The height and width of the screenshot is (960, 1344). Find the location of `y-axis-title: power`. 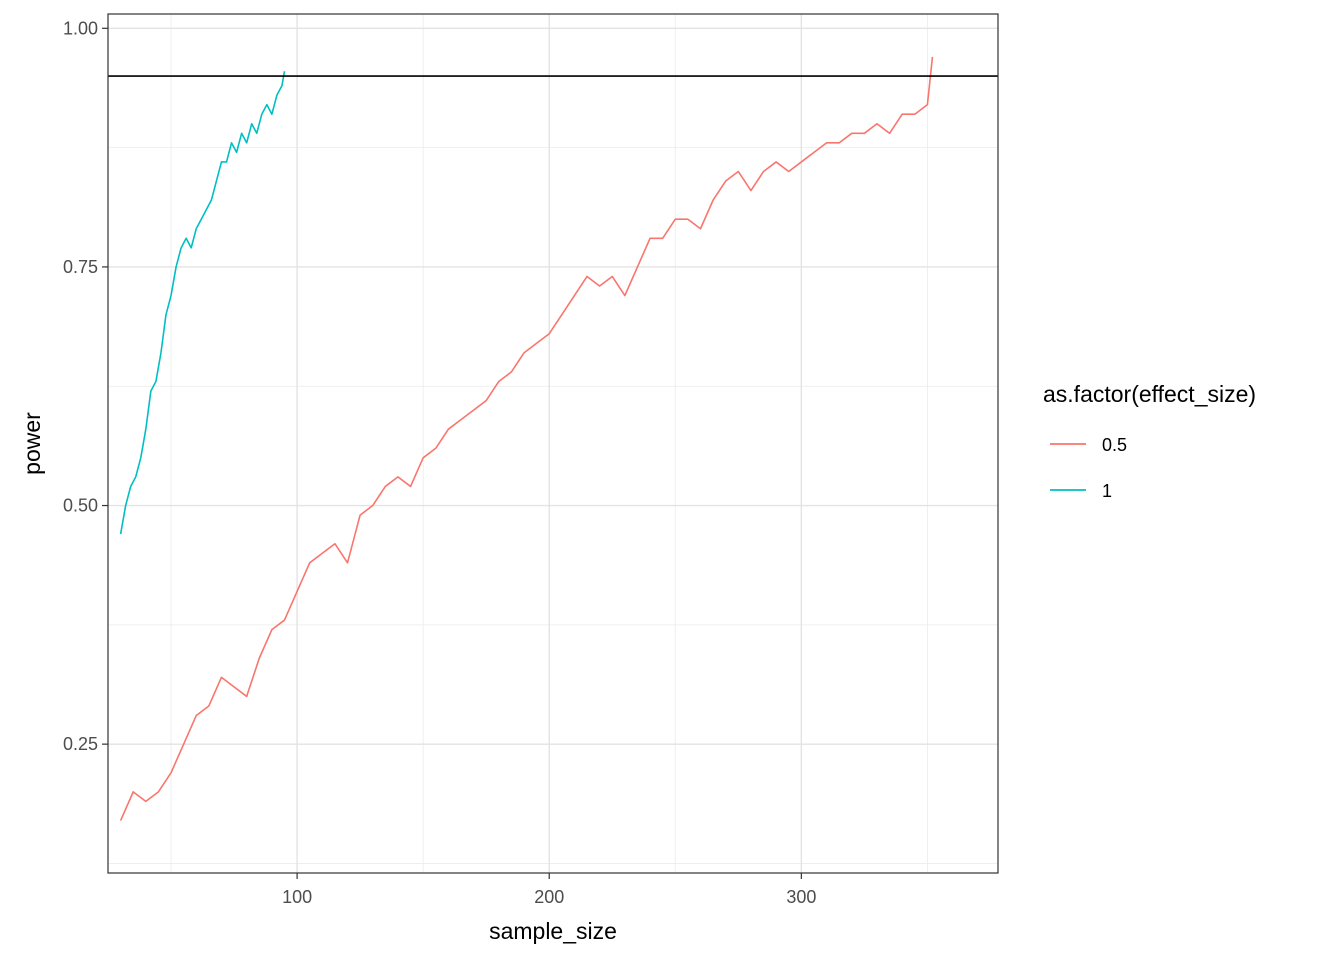

y-axis-title: power is located at coordinates (32, 443).